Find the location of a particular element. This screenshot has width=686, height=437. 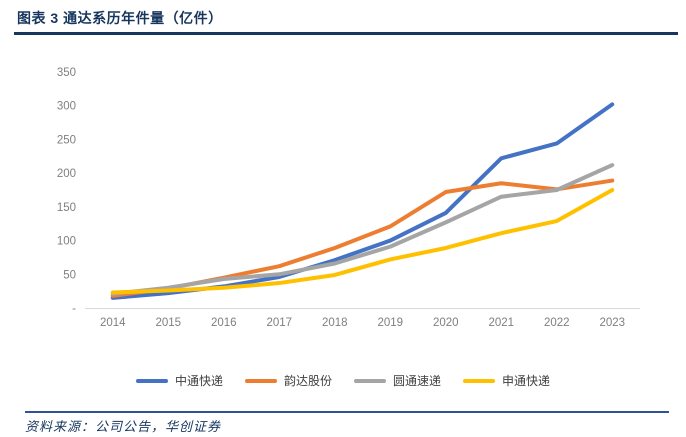

legend-item-0: 中通快递 is located at coordinates (179, 380).